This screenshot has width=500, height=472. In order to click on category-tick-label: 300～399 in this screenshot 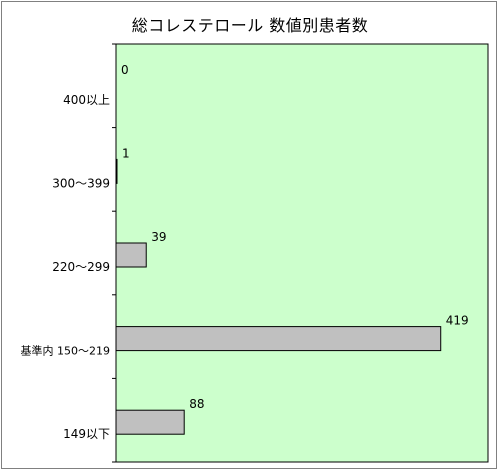, I will do `click(81, 183)`.